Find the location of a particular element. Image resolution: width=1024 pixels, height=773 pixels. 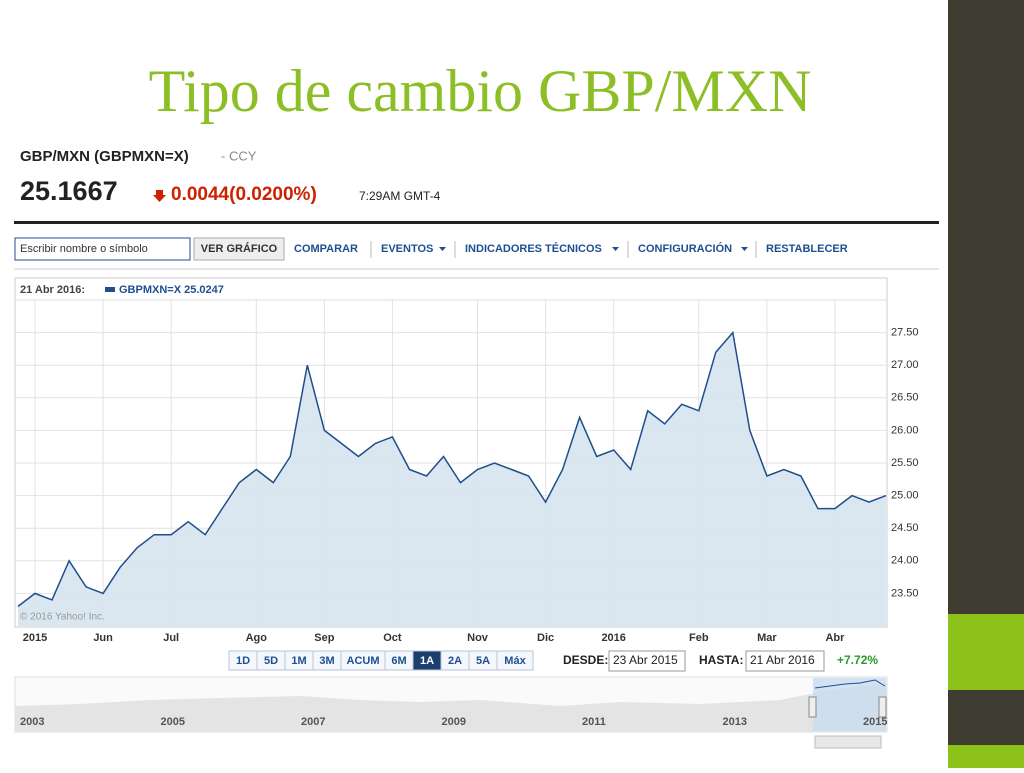

y-tick-label: 25.50 is located at coordinates (905, 463).